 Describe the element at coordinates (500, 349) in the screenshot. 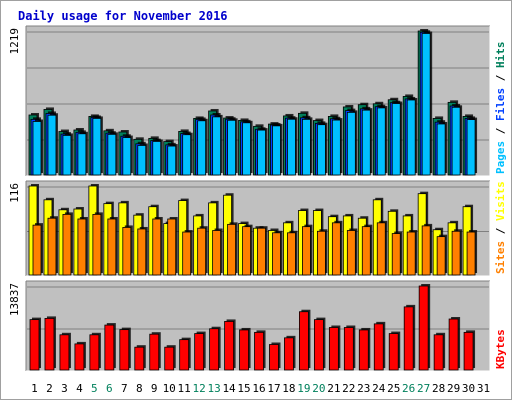

I see `legend-kbytes: KBytes` at that location.